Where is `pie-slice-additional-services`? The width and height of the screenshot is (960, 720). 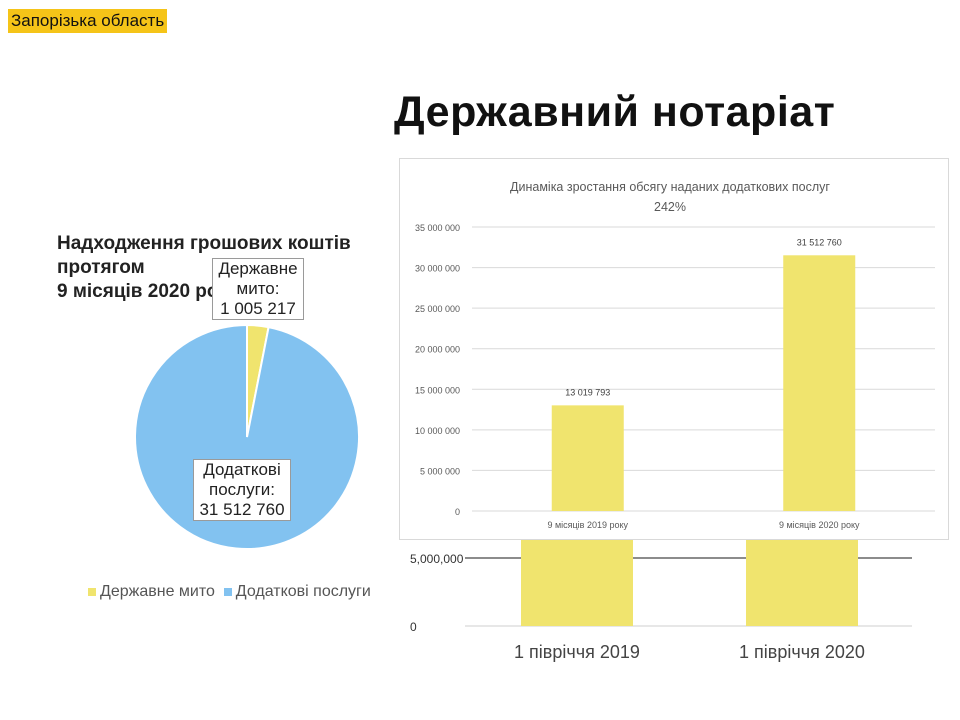
pie-slice-additional-services is located at coordinates (247, 436).